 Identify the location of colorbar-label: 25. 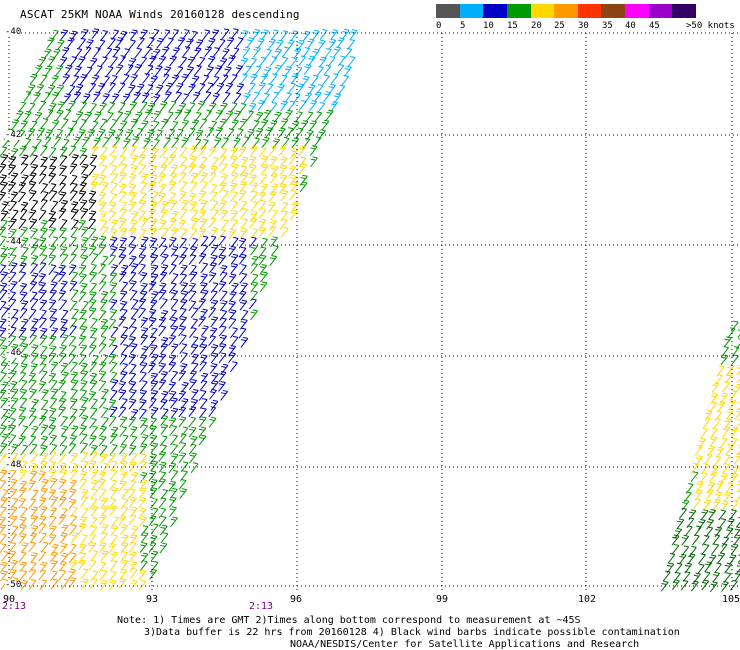
(559, 26).